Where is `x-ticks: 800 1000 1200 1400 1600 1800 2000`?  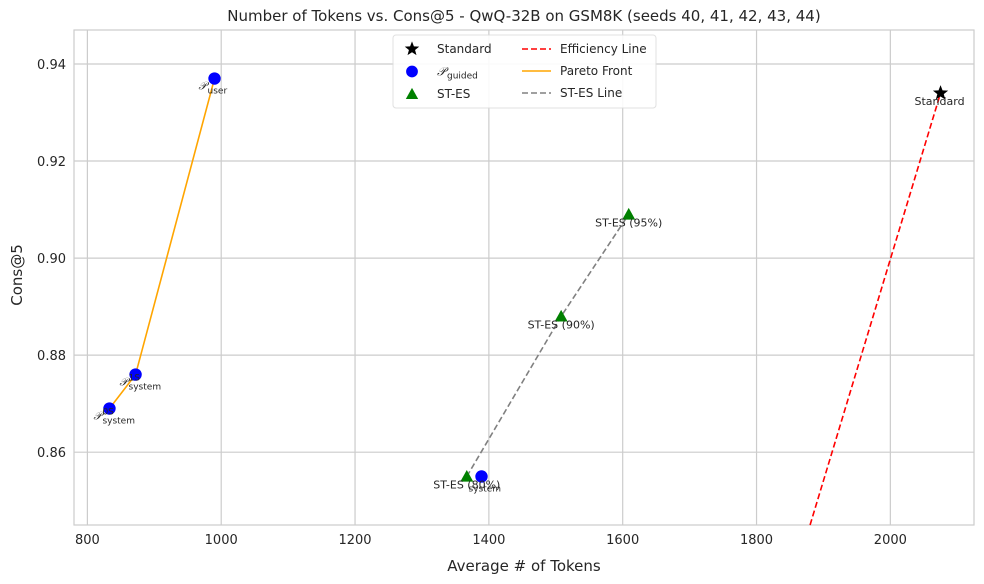 x-ticks: 800 1000 1200 1400 1600 1800 2000 is located at coordinates (491, 540).